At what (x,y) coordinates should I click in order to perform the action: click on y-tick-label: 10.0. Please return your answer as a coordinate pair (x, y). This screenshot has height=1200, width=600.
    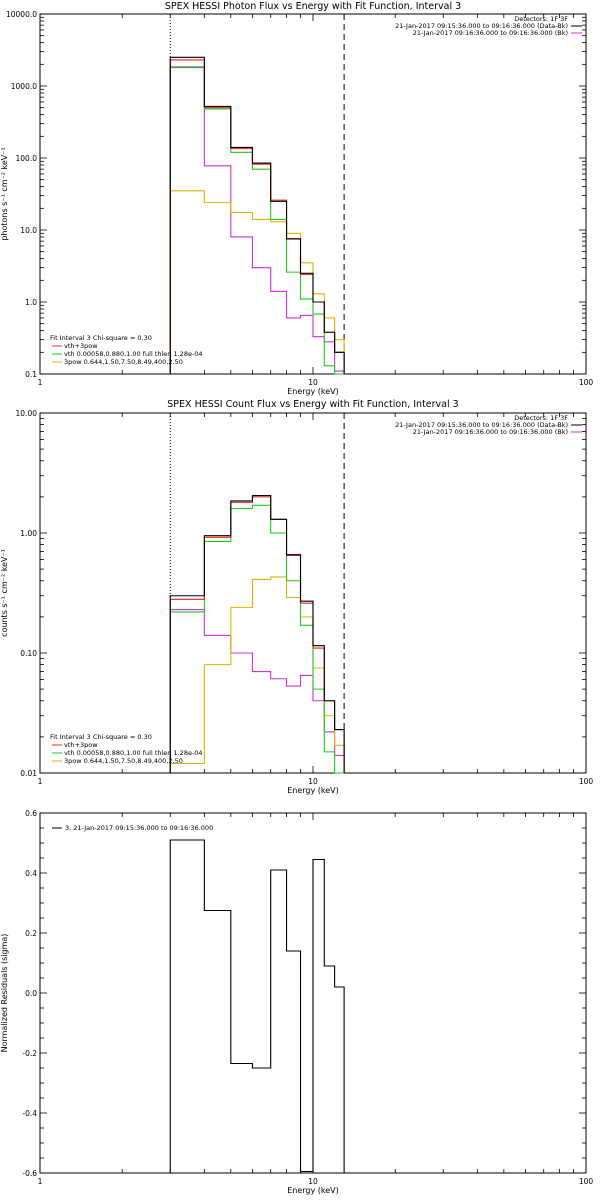
    Looking at the image, I should click on (28, 230).